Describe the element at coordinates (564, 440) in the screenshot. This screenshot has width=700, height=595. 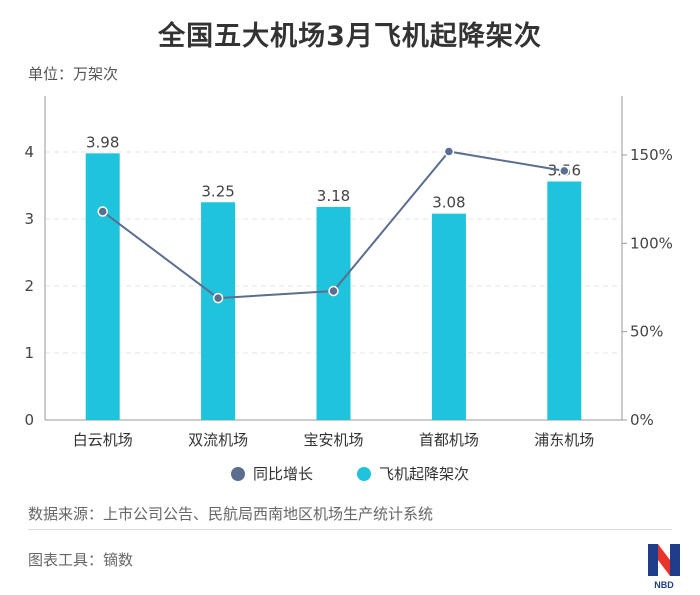
I see `x-axis-category-label: 浦东机场` at that location.